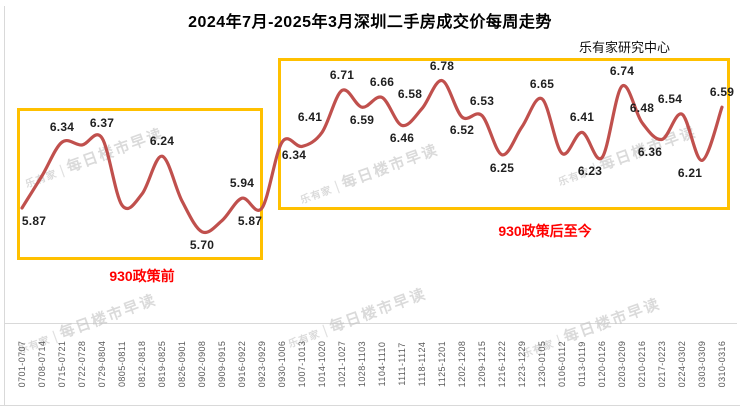  What do you see at coordinates (462, 364) in the screenshot?
I see `x-axis-label: 1202-1208` at bounding box center [462, 364].